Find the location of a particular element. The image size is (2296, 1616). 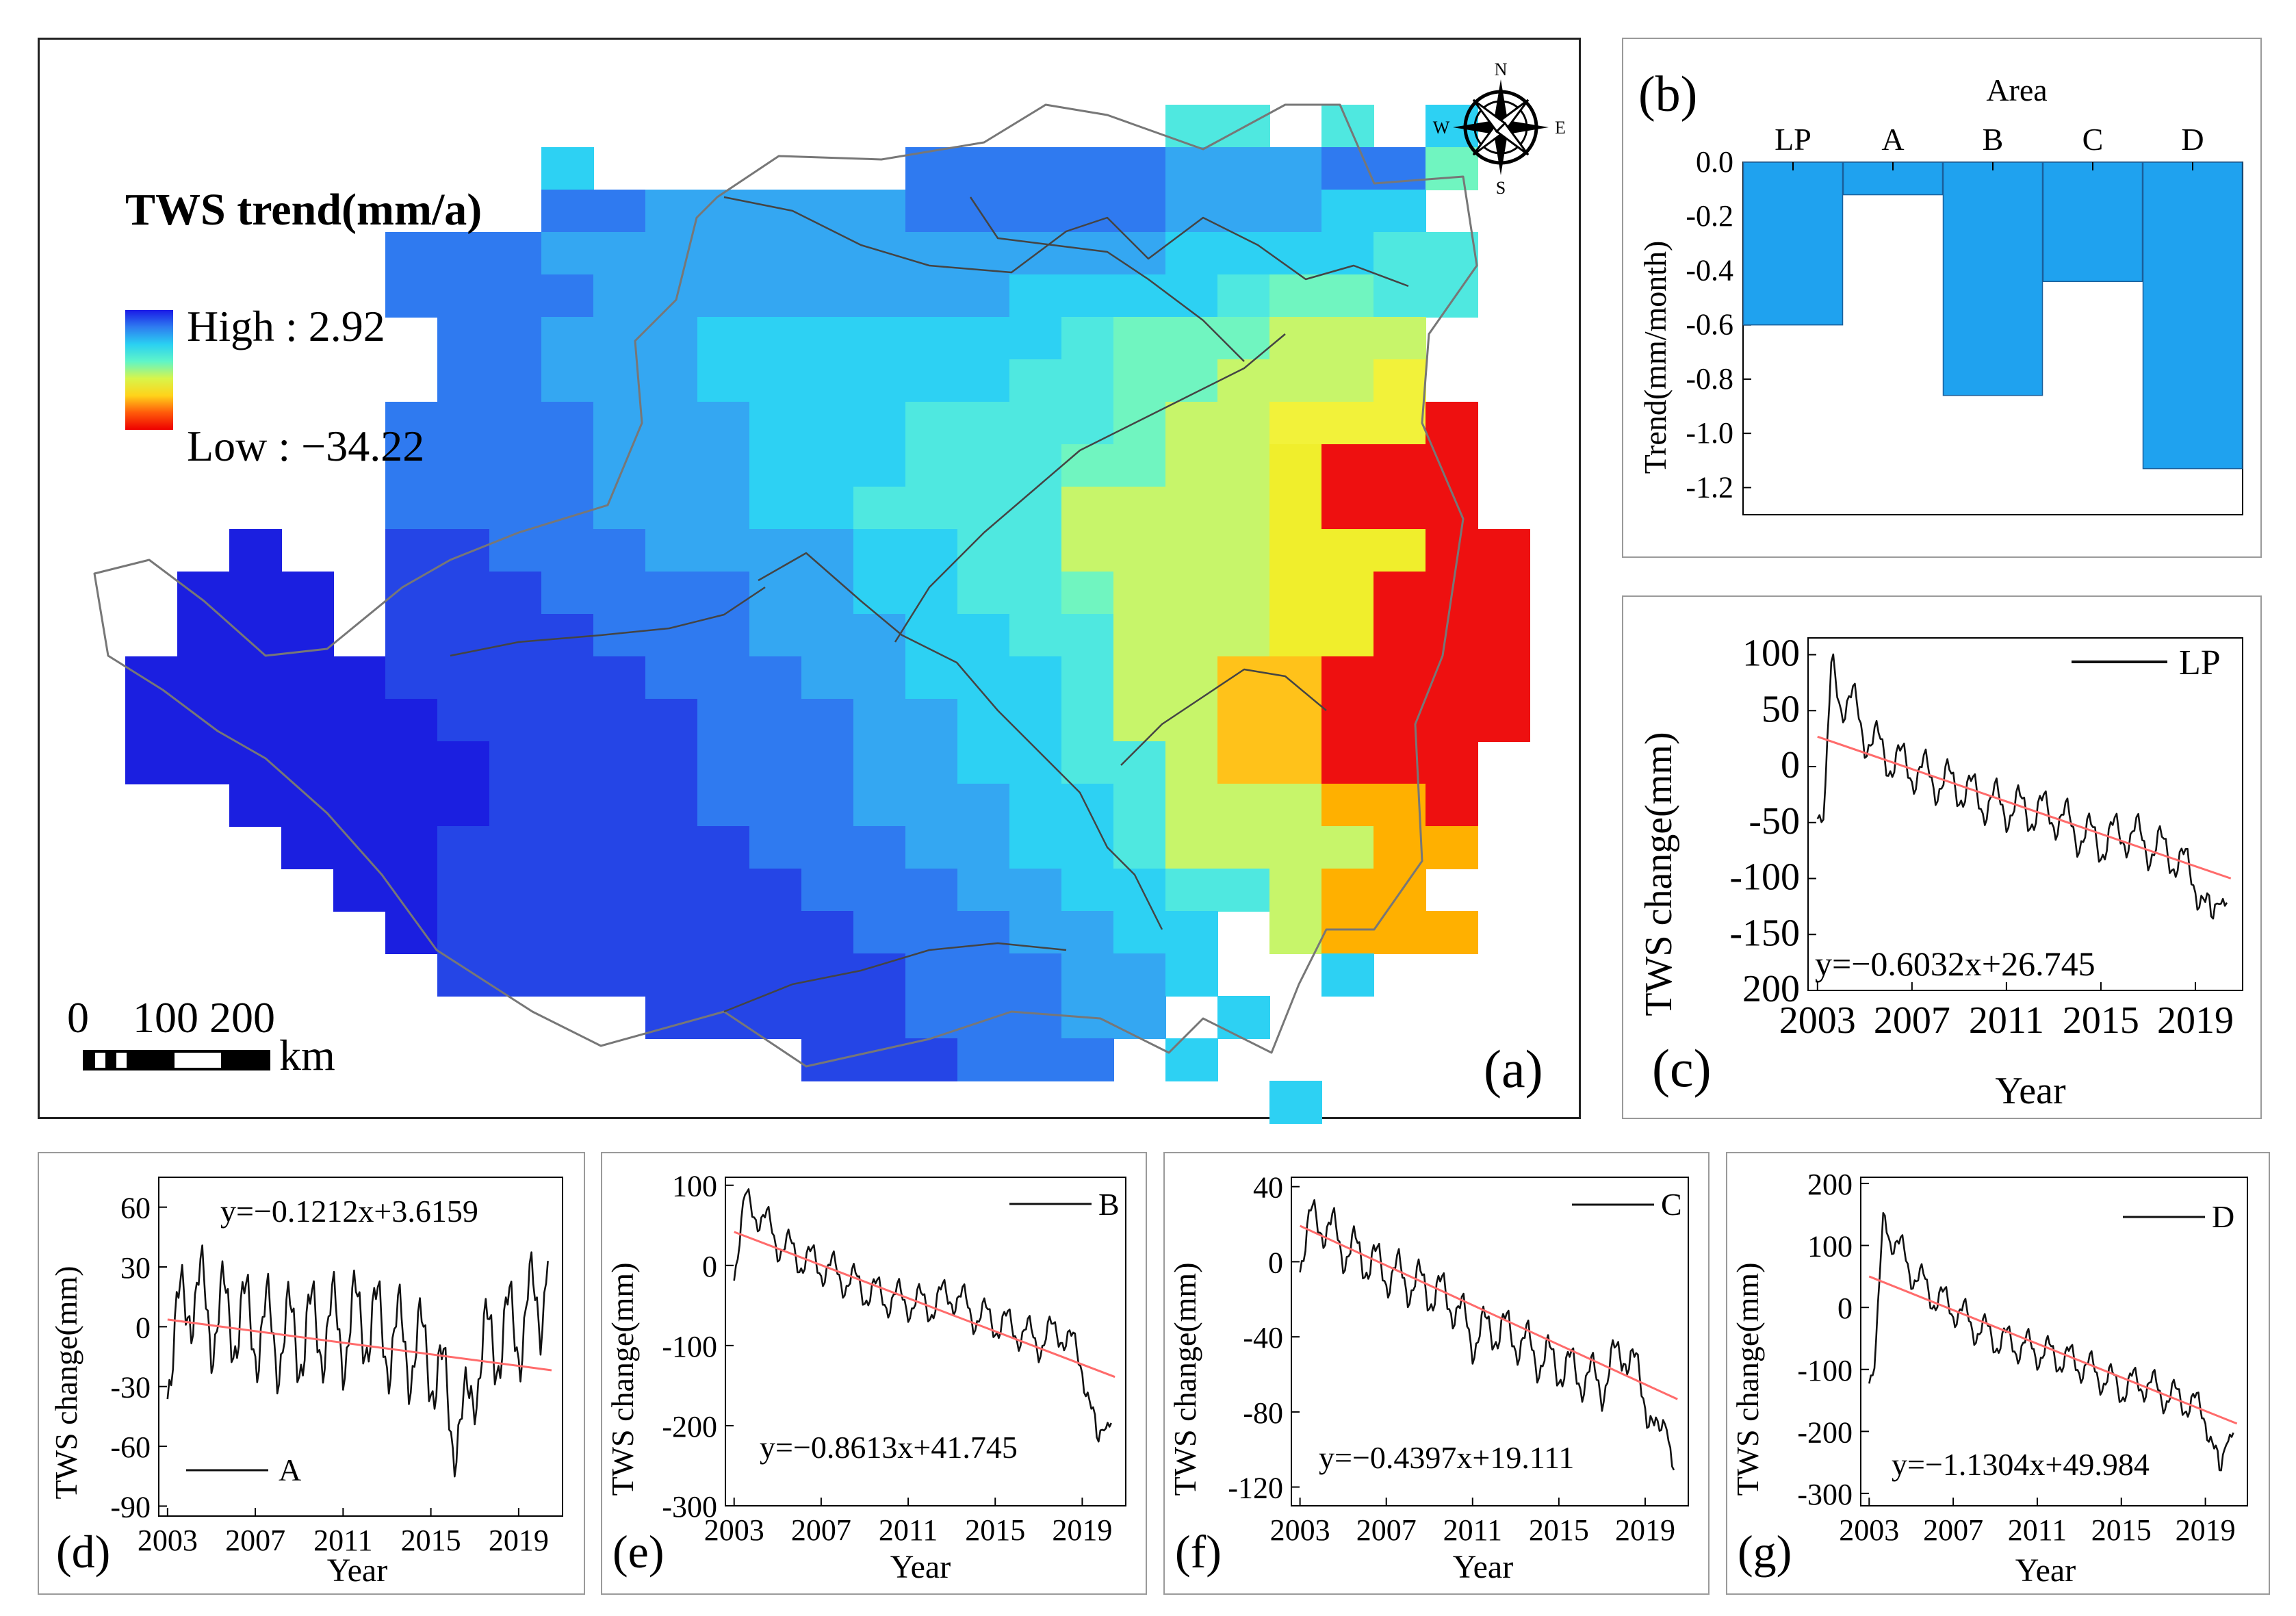

ytick-label: -80 is located at coordinates (1263, 1413).